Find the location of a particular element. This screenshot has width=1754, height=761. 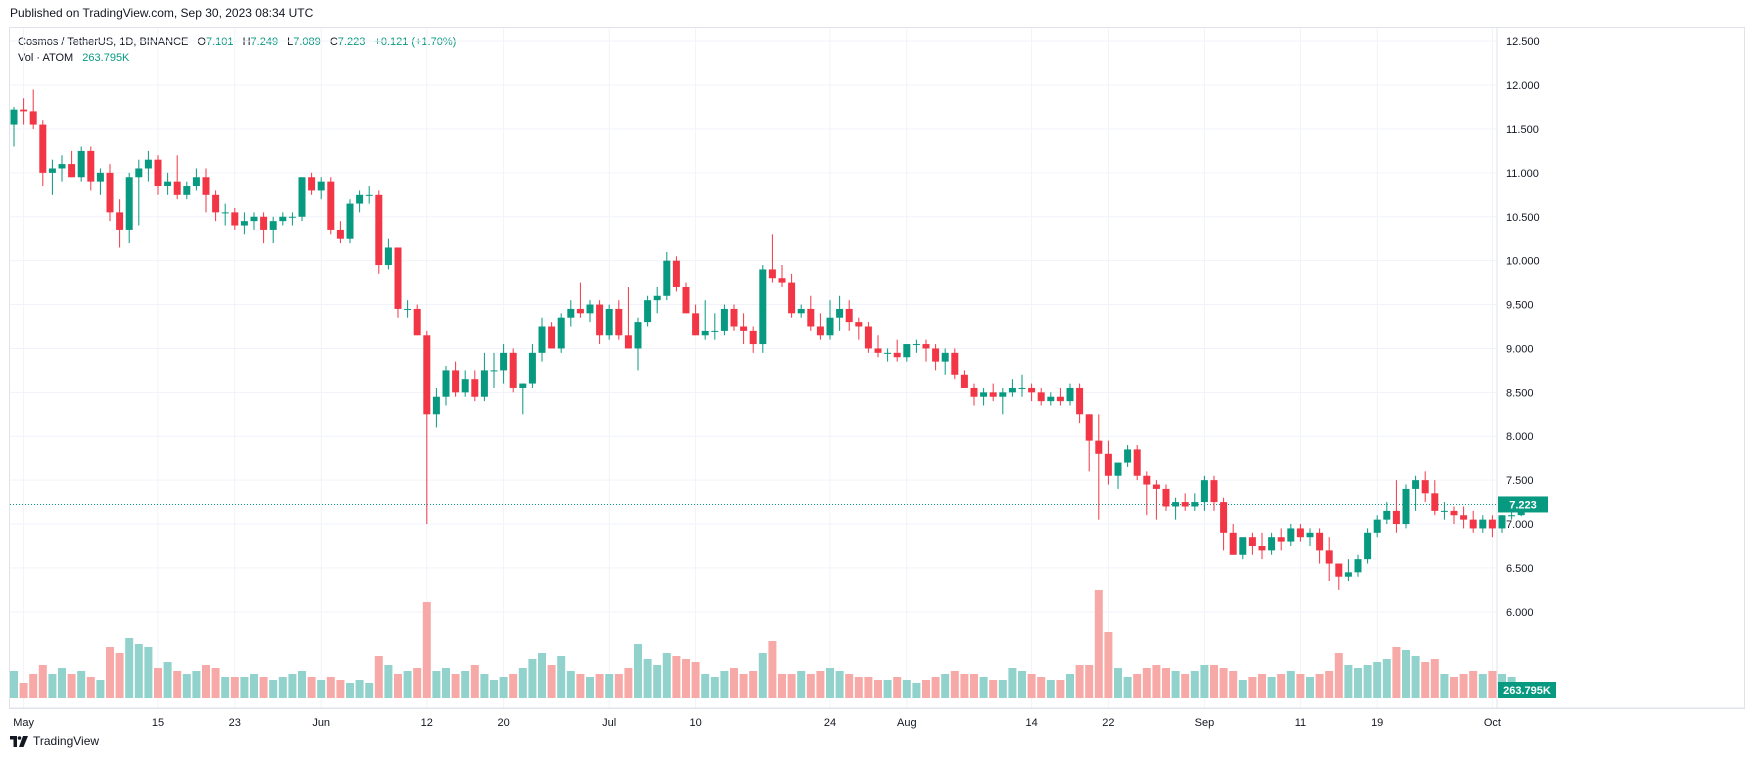

close-value: 7.223 is located at coordinates (351, 42).